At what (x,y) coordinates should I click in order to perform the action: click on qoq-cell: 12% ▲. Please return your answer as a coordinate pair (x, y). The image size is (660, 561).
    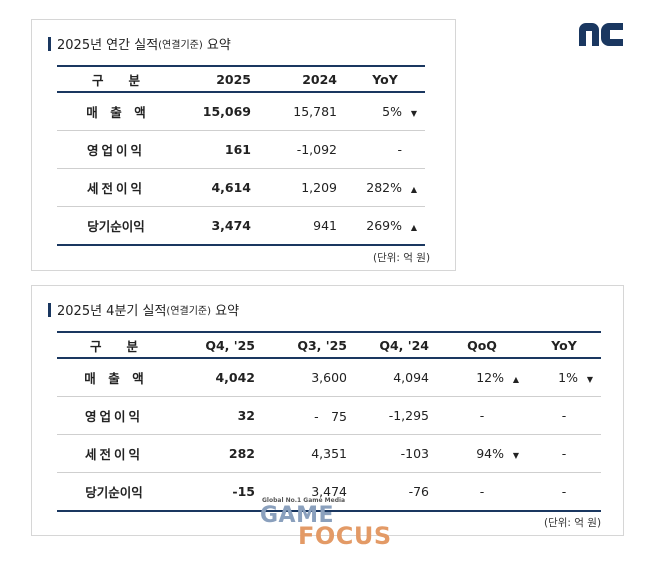
    Looking at the image, I should click on (482, 377).